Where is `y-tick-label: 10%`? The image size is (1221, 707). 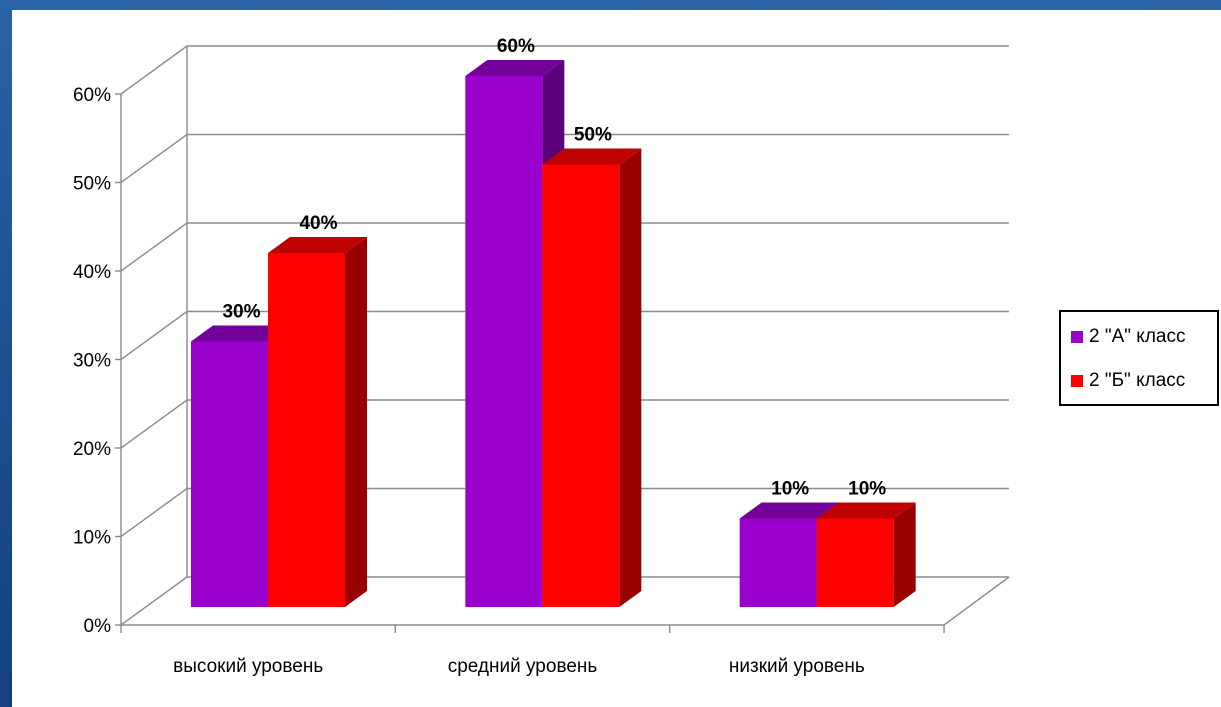 y-tick-label: 10% is located at coordinates (92, 538).